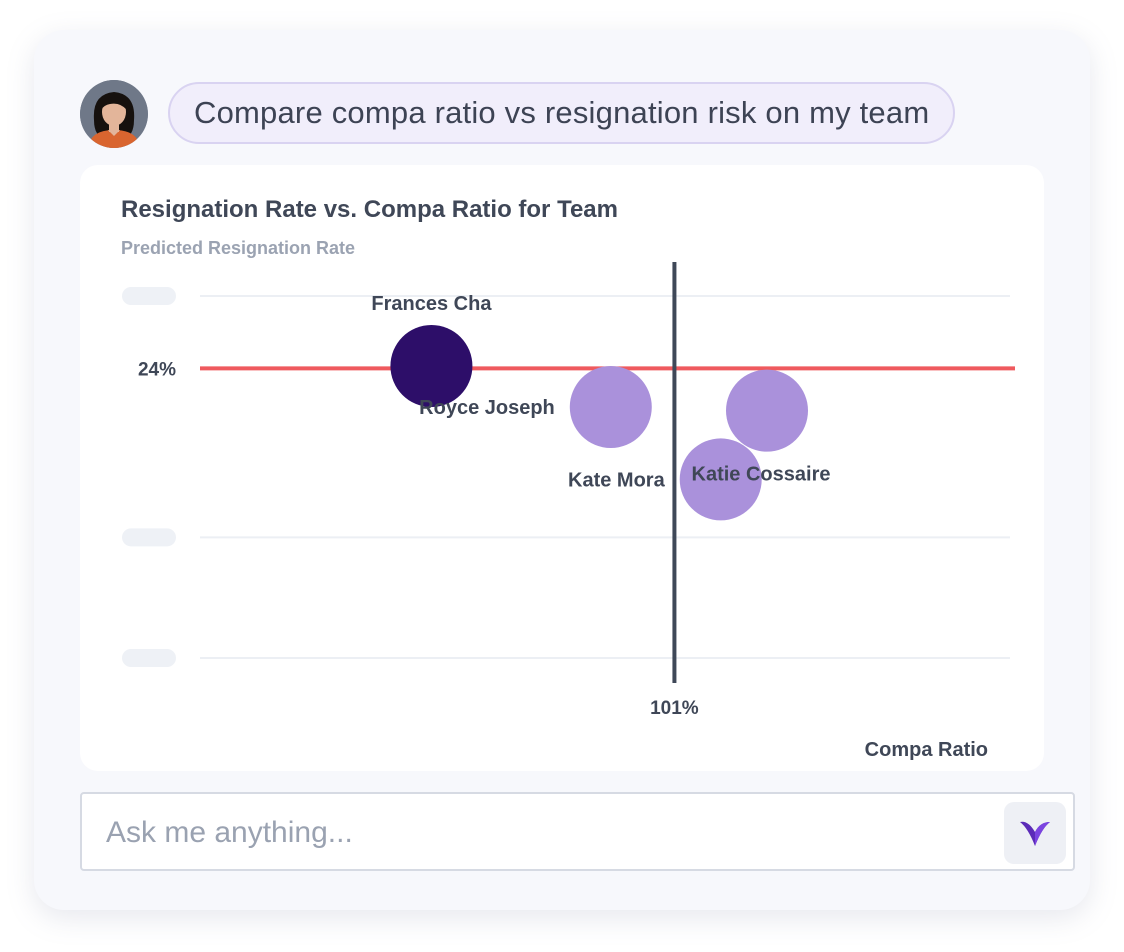 This screenshot has height=952, width=1124. What do you see at coordinates (610, 407) in the screenshot?
I see `point-royce-joseph` at bounding box center [610, 407].